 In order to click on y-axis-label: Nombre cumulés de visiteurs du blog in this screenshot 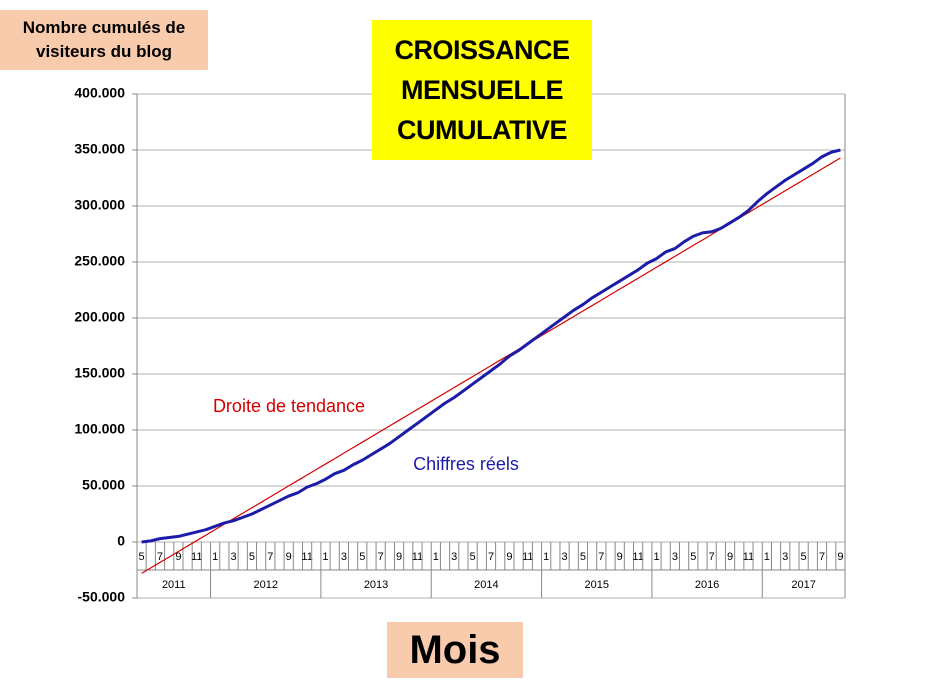, I will do `click(104, 40)`.